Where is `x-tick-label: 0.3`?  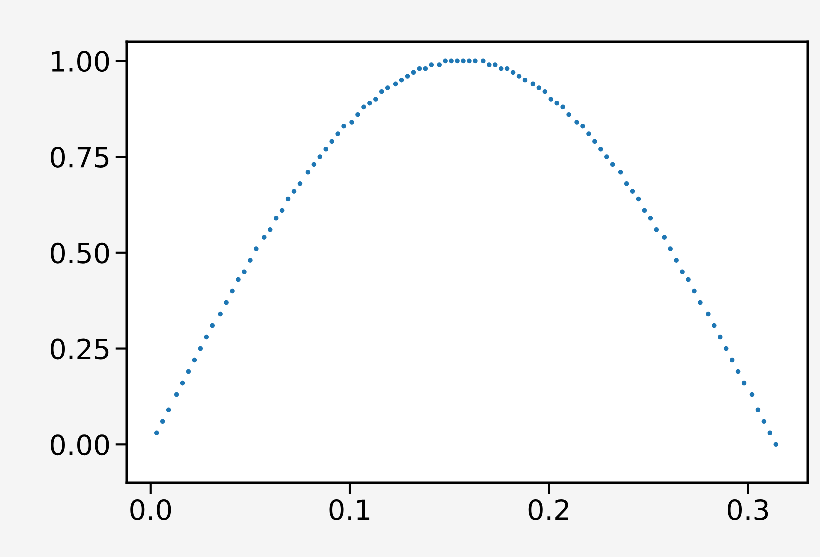 x-tick-label: 0.3 is located at coordinates (748, 509).